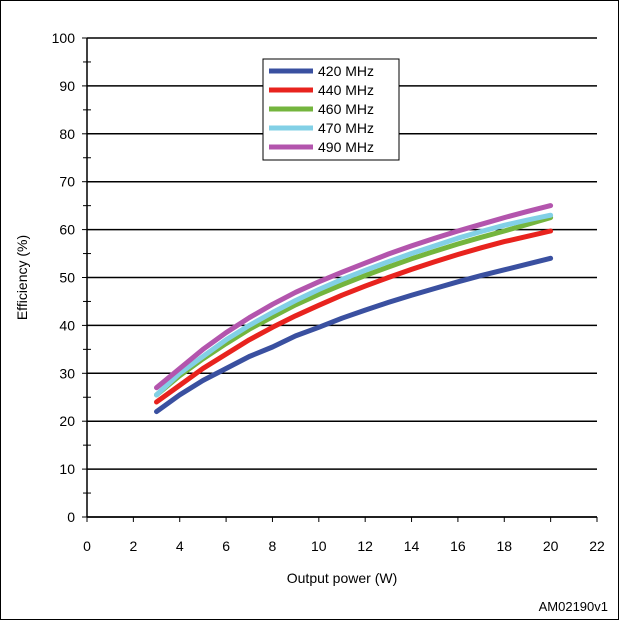  What do you see at coordinates (71, 517) in the screenshot?
I see `y-tick-label: 0` at bounding box center [71, 517].